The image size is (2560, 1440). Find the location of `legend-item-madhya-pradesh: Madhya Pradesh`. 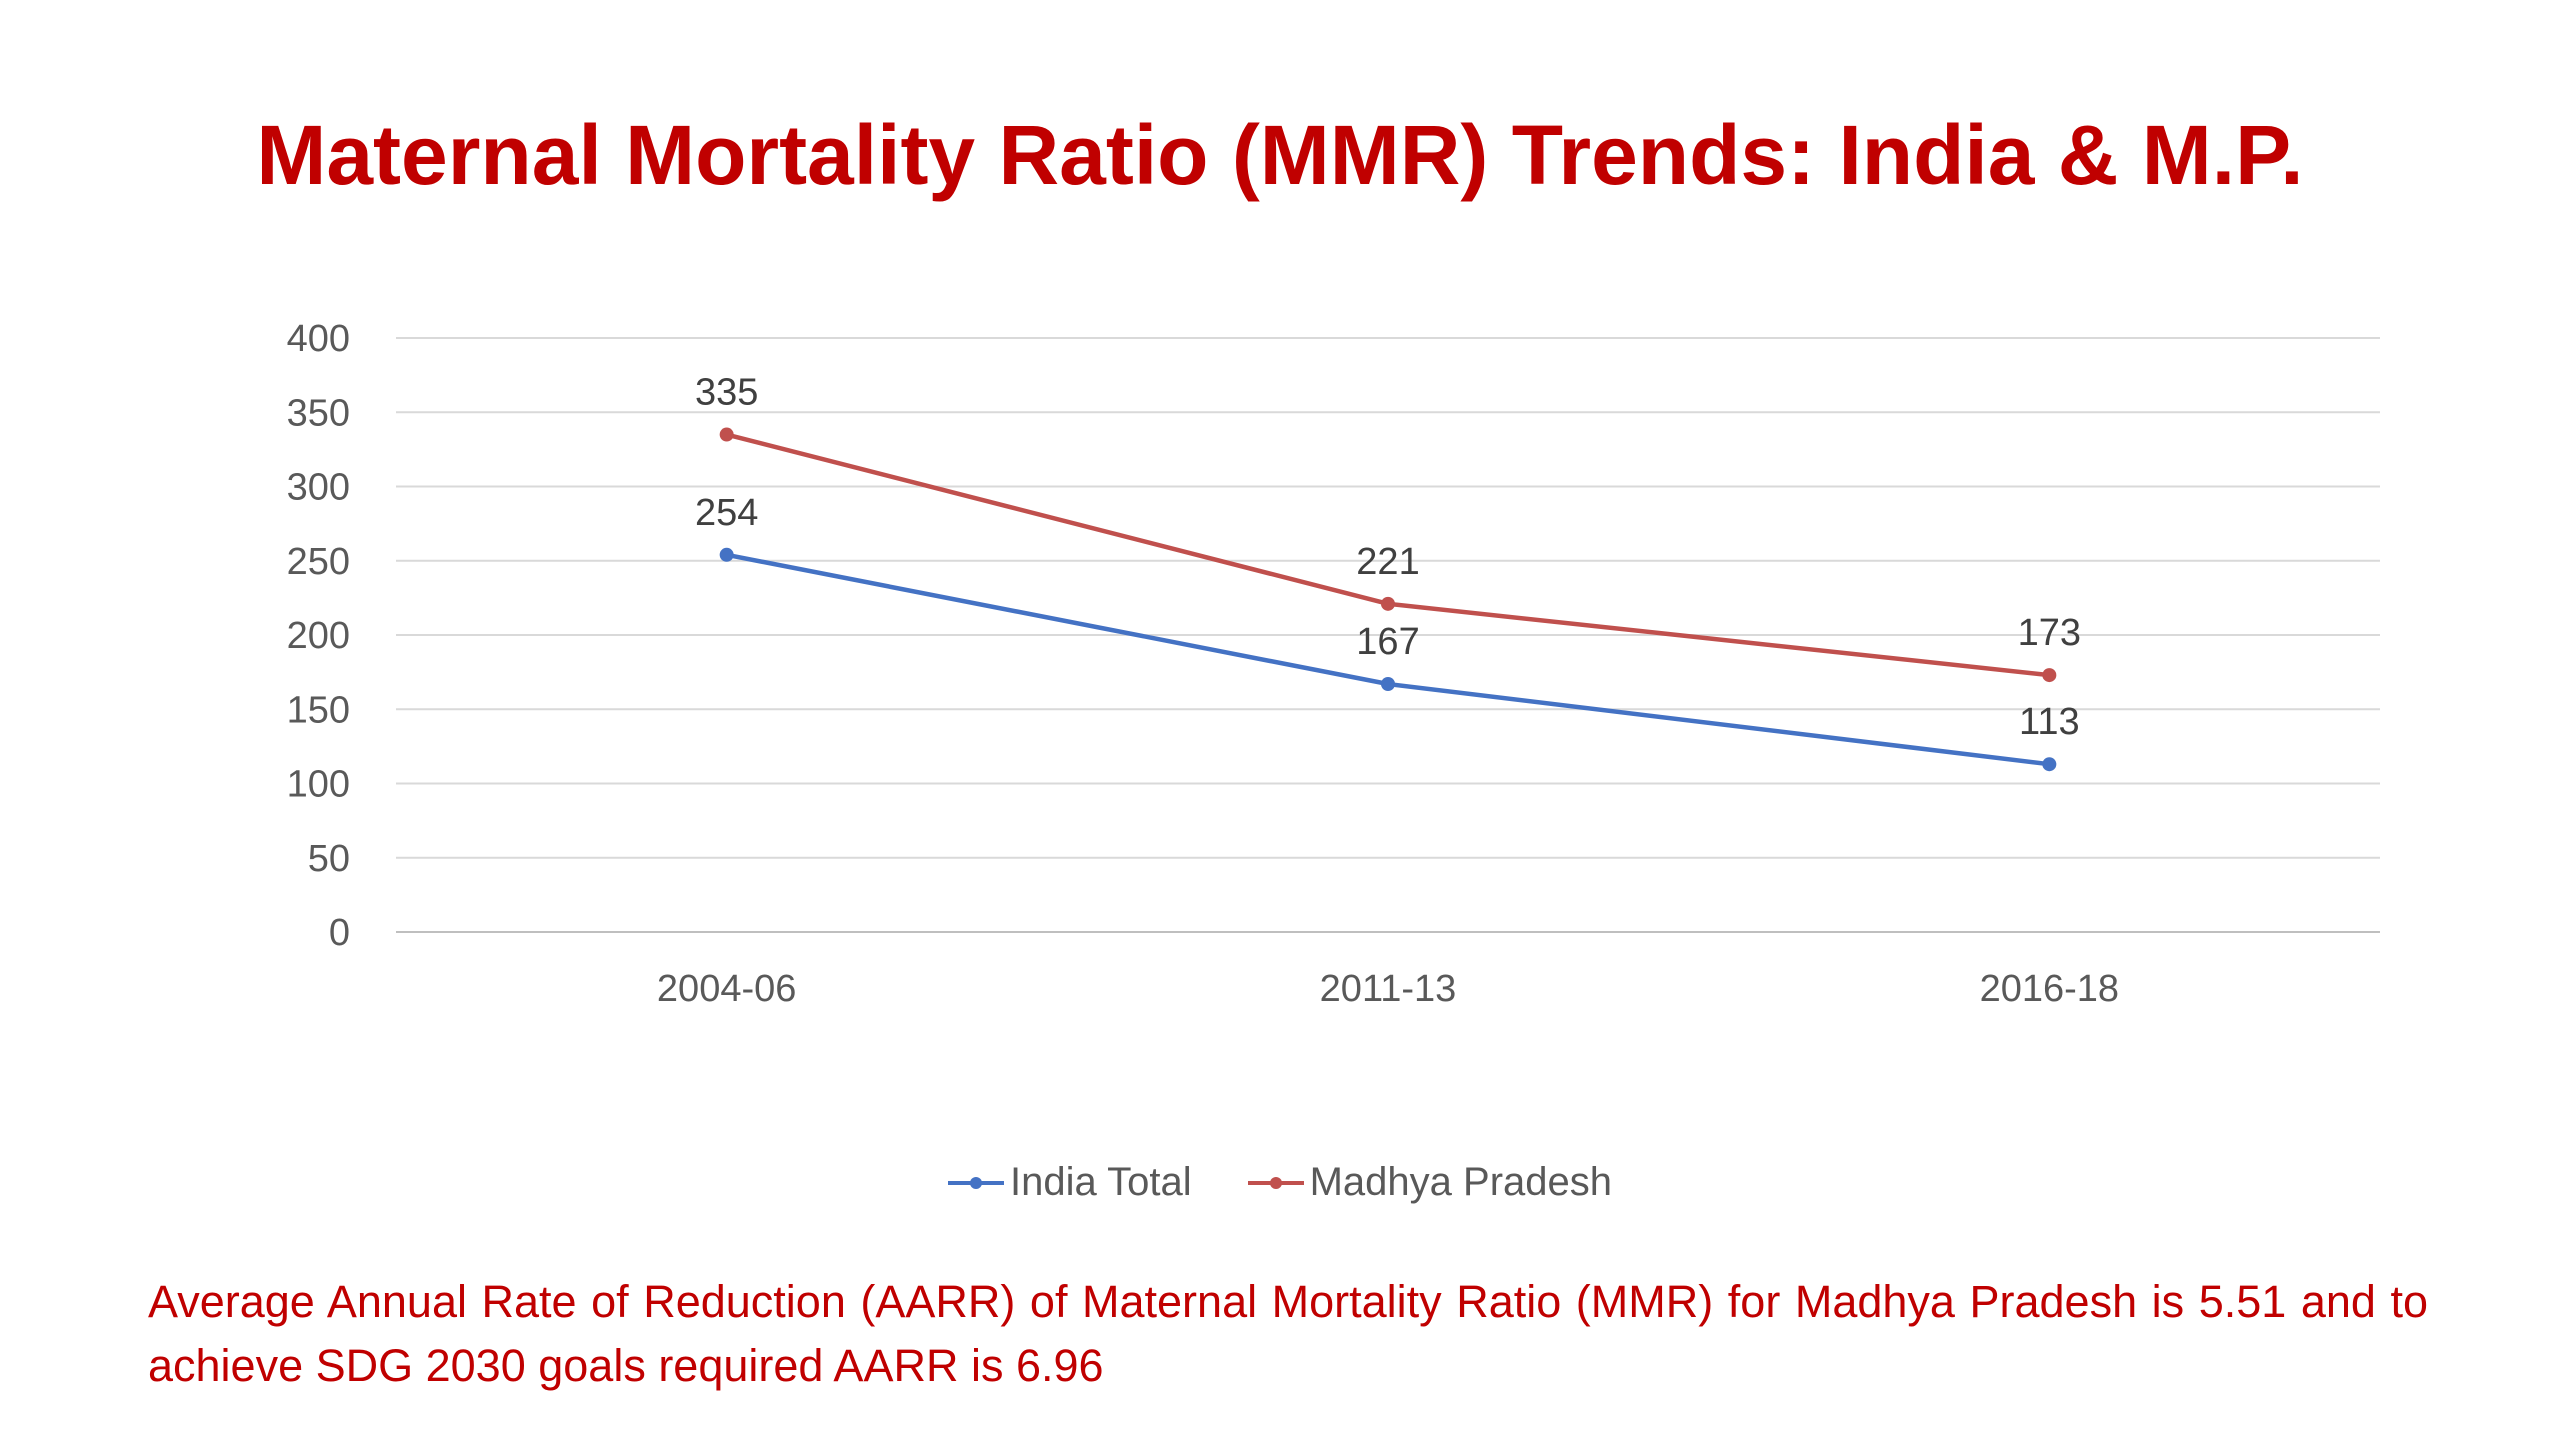

legend-item-madhya-pradesh: Madhya Pradesh is located at coordinates (1430, 1182).